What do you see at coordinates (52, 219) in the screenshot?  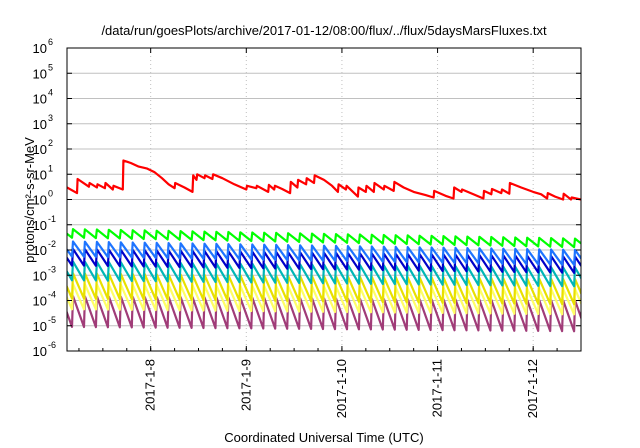 I see `y-tick-exponent: -1` at bounding box center [52, 219].